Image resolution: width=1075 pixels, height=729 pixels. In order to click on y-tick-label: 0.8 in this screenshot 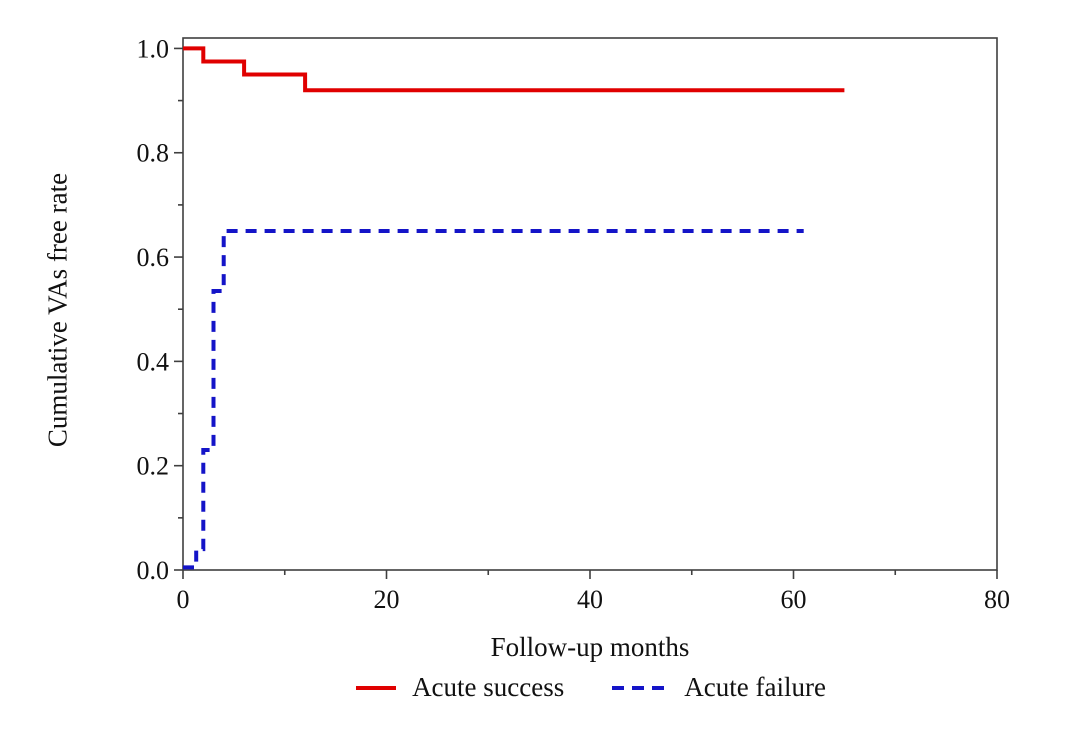, I will do `click(153, 153)`.